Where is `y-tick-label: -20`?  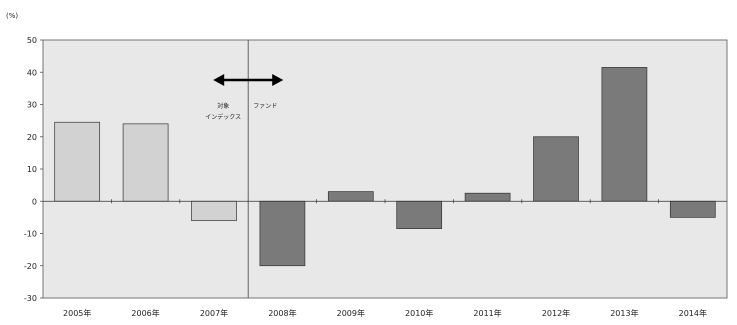
y-tick-label: -20 is located at coordinates (30, 266).